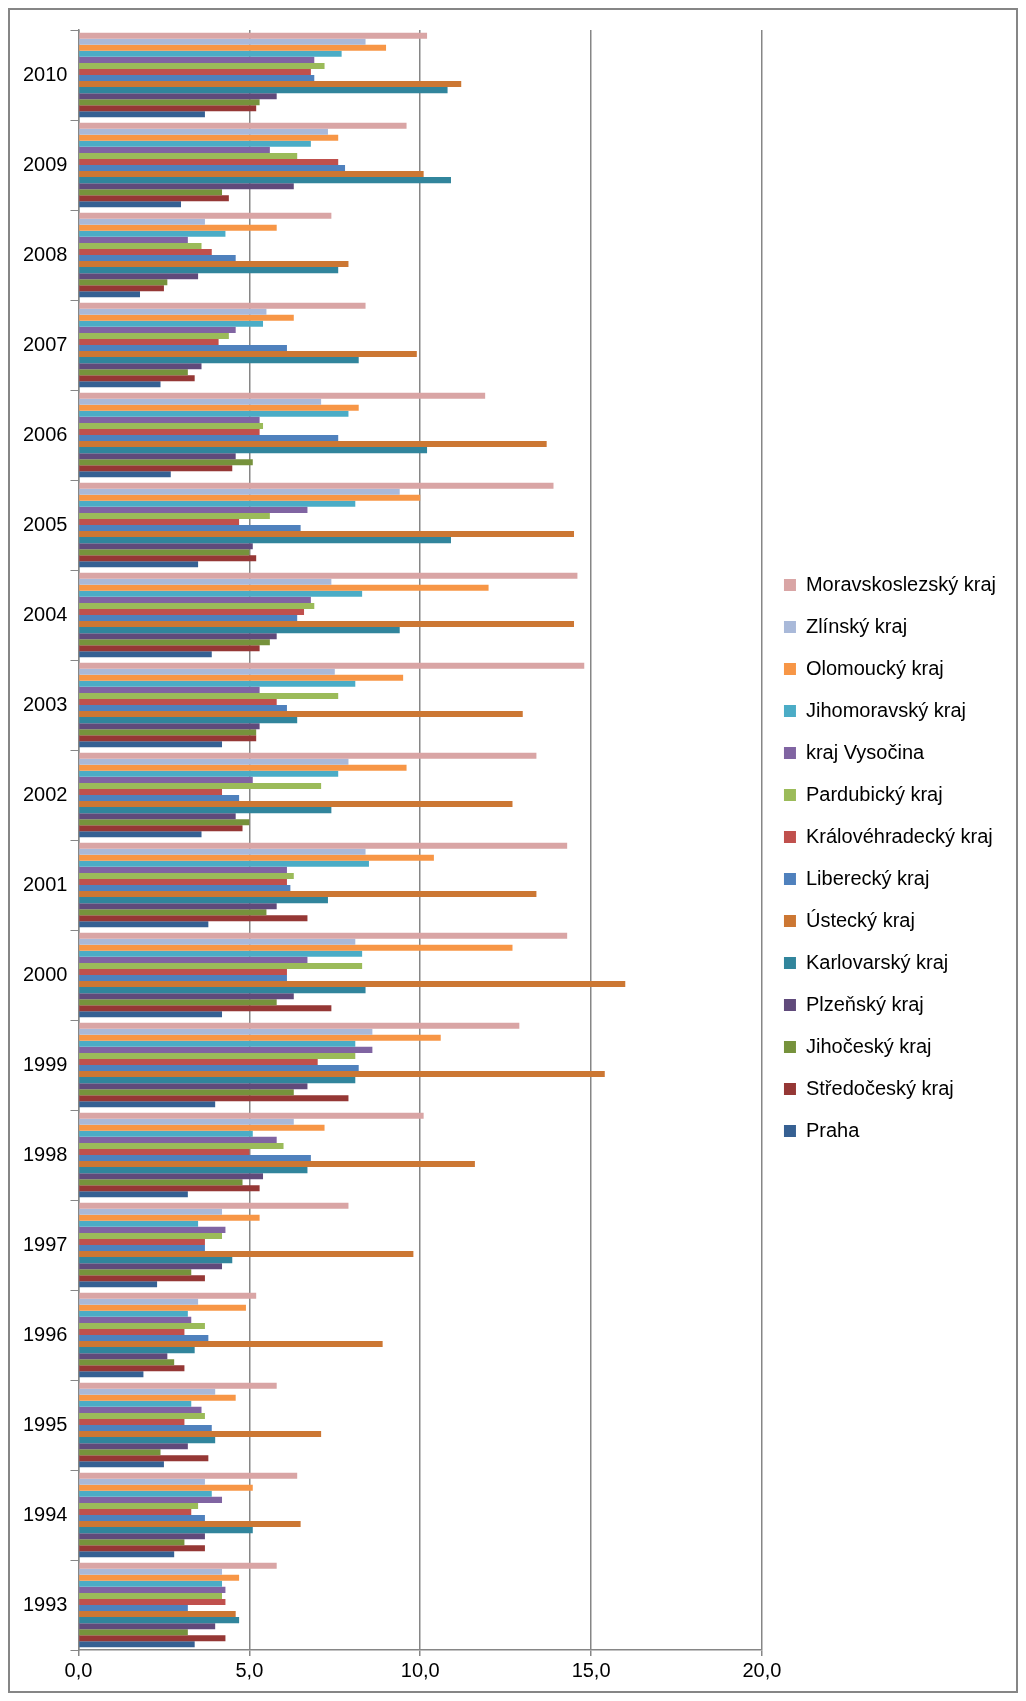 The height and width of the screenshot is (1701, 1026). Describe the element at coordinates (45, 1333) in the screenshot. I see `y-tick-label: 1996` at that location.